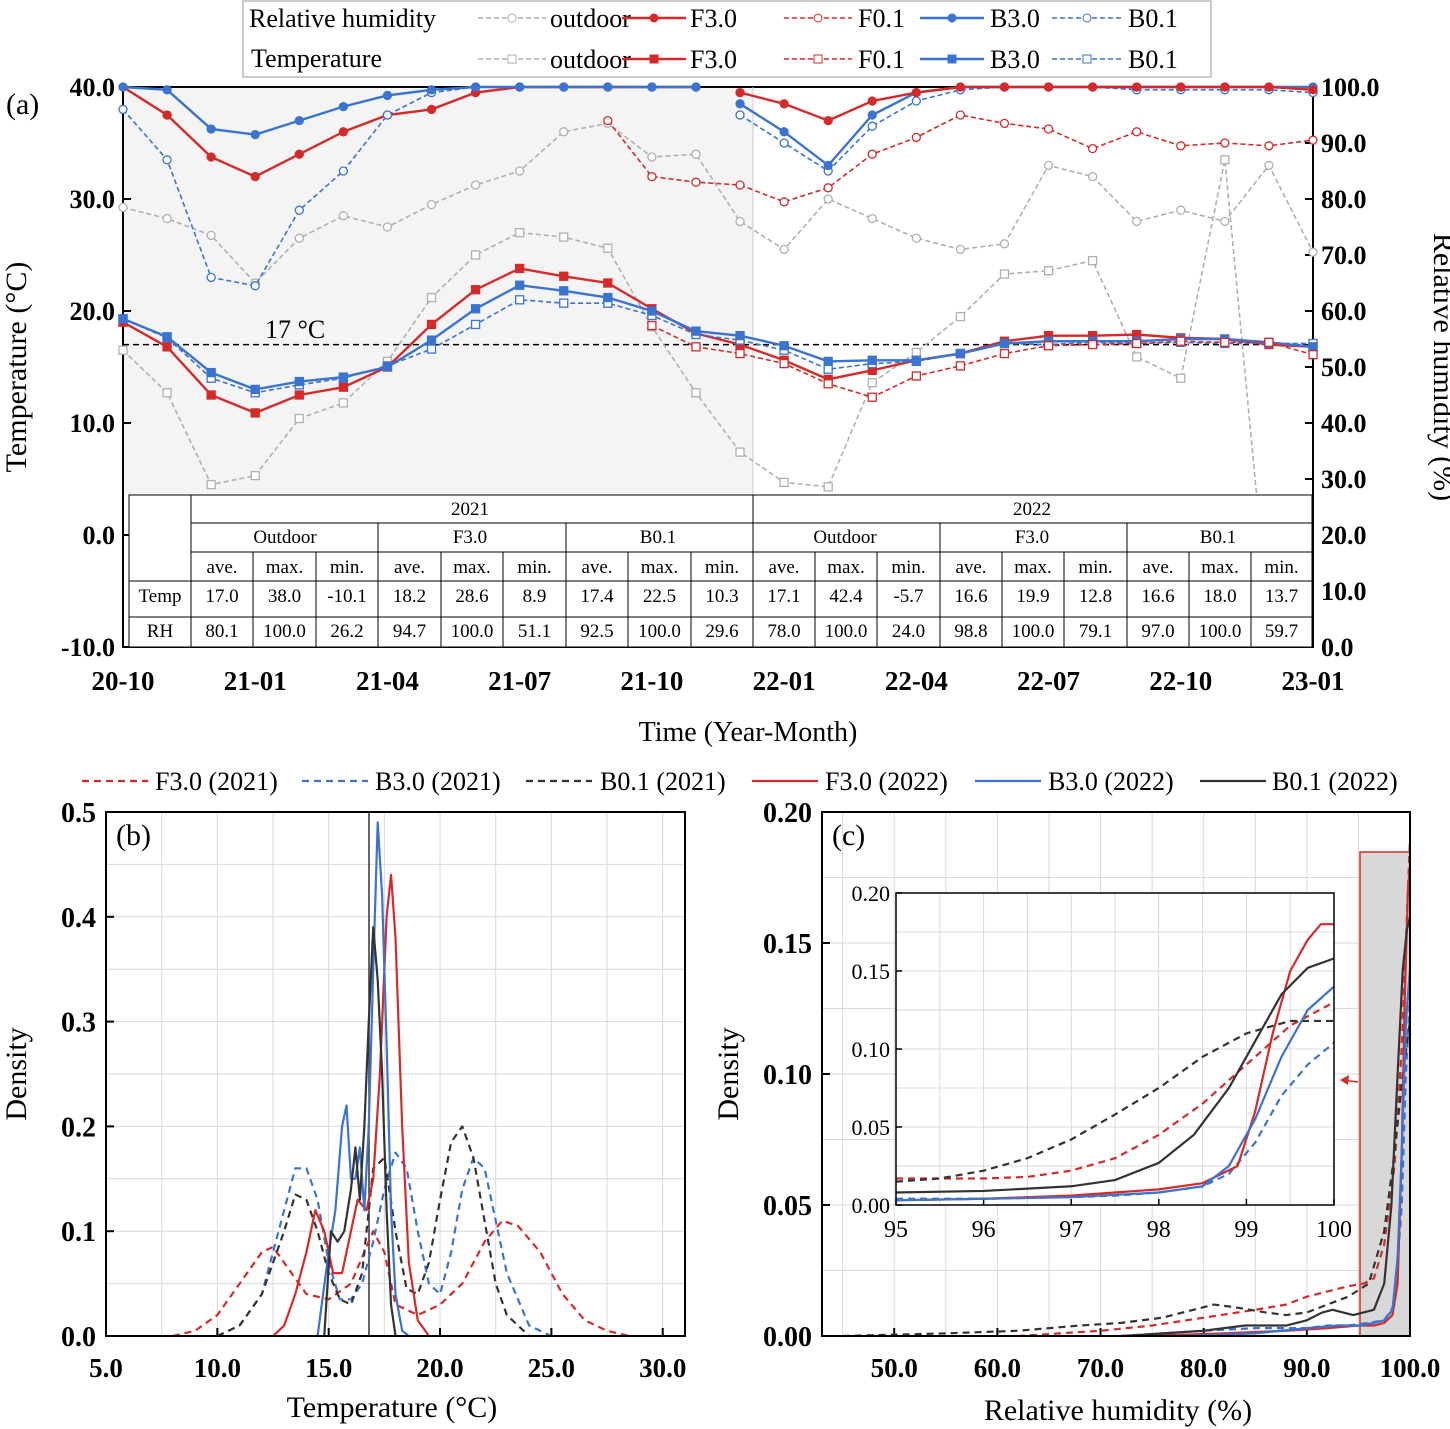 The height and width of the screenshot is (1429, 1450). What do you see at coordinates (886, 781) in the screenshot?
I see `legend-f30-2022: F3.0 (2022)` at bounding box center [886, 781].